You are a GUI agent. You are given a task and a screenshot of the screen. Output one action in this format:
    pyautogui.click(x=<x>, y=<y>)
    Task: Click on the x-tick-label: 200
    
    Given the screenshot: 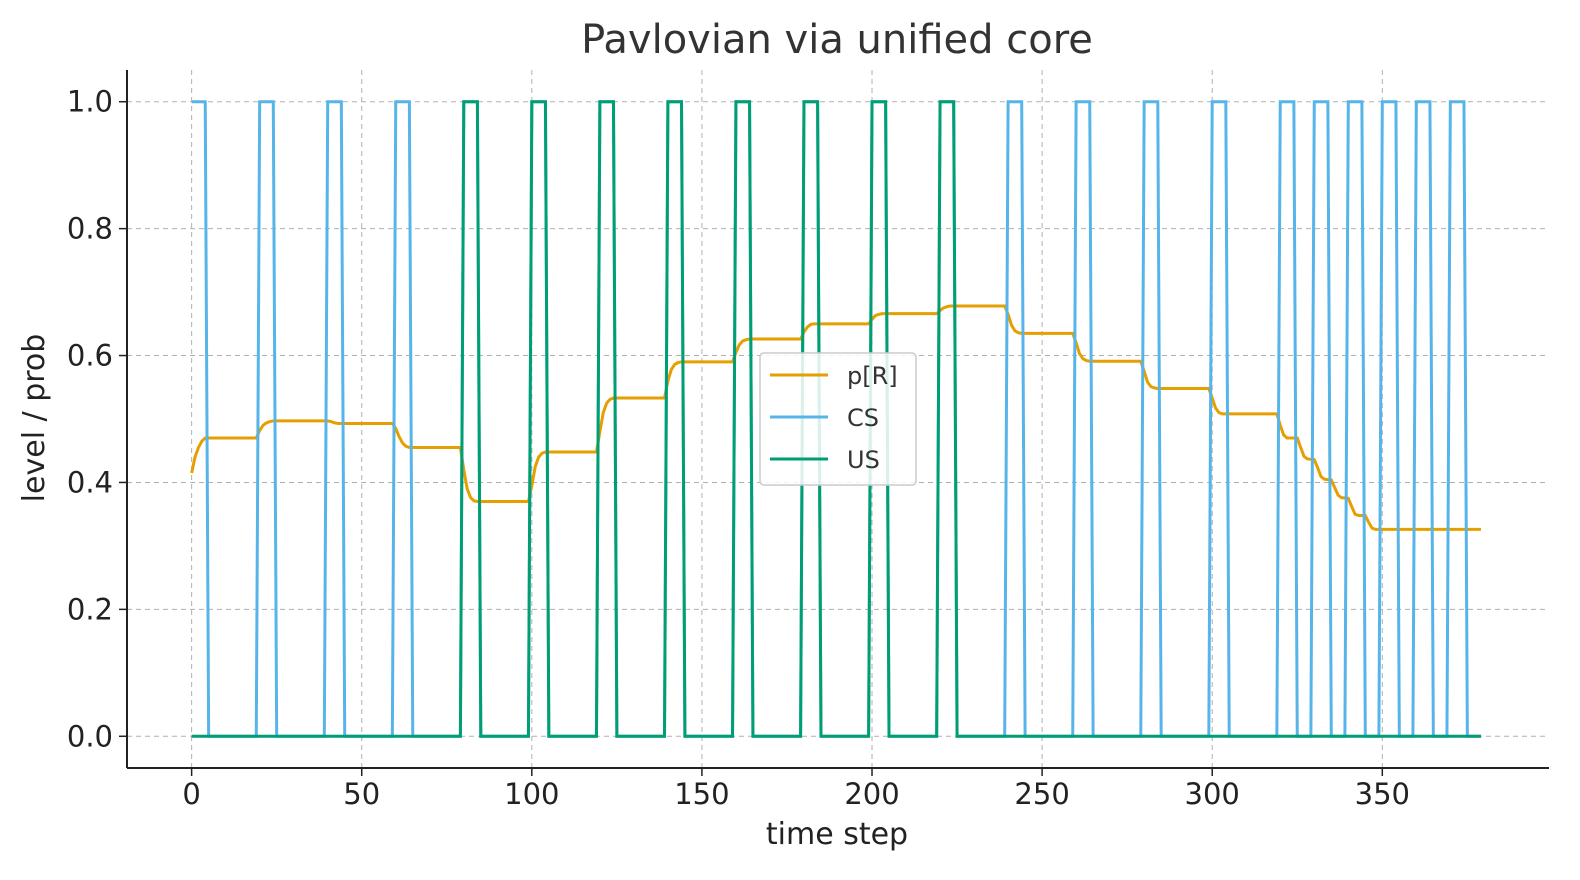 What is the action you would take?
    pyautogui.click(x=871, y=794)
    